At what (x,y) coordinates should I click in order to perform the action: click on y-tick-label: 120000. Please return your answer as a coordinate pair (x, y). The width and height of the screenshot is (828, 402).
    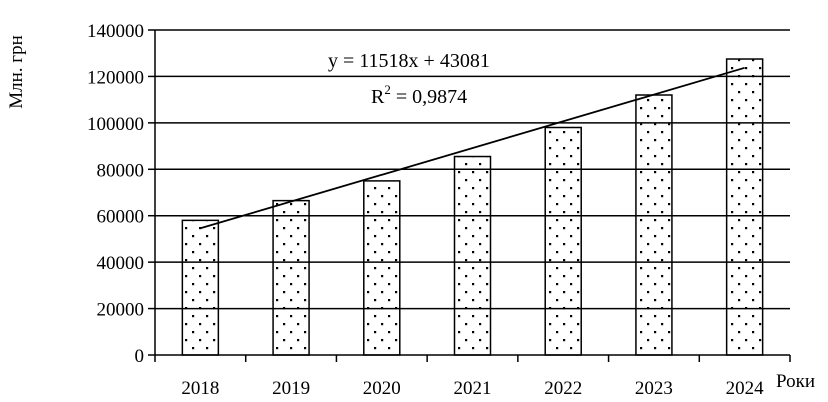
    Looking at the image, I should click on (115, 77).